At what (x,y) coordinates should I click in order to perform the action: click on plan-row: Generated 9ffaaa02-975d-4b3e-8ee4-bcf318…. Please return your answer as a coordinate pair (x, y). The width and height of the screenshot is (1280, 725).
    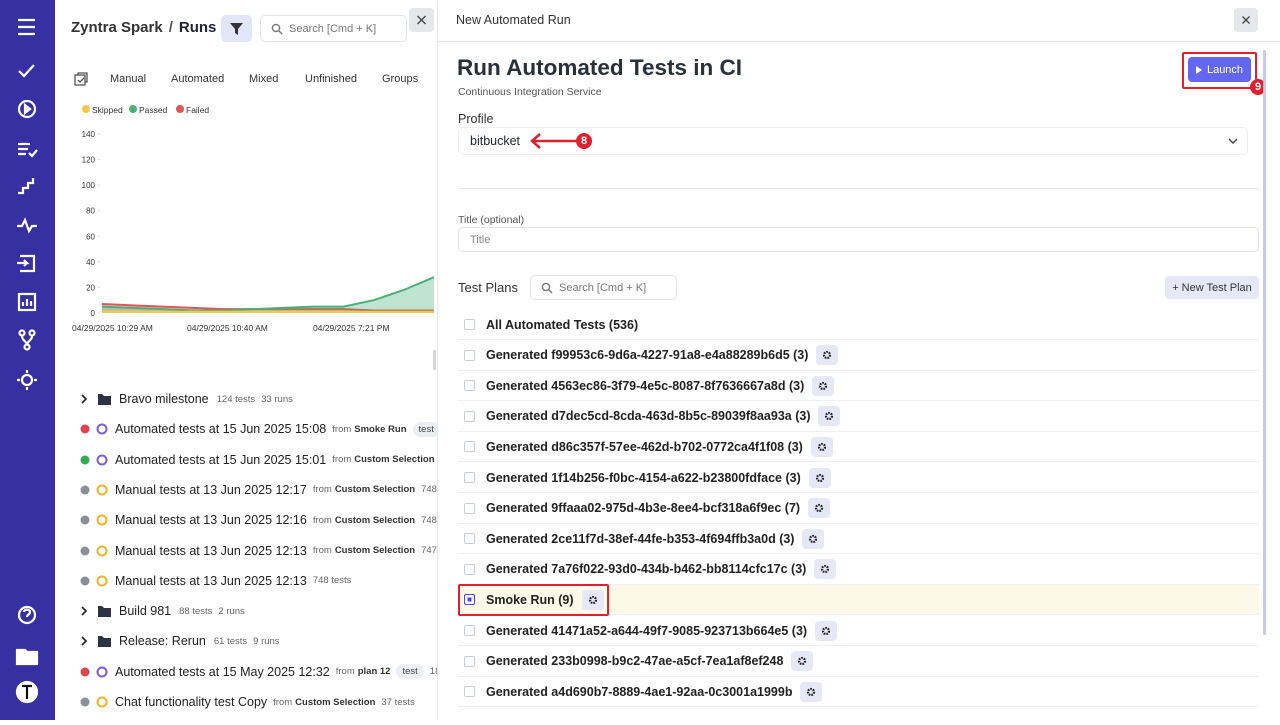
    Looking at the image, I should click on (858, 509).